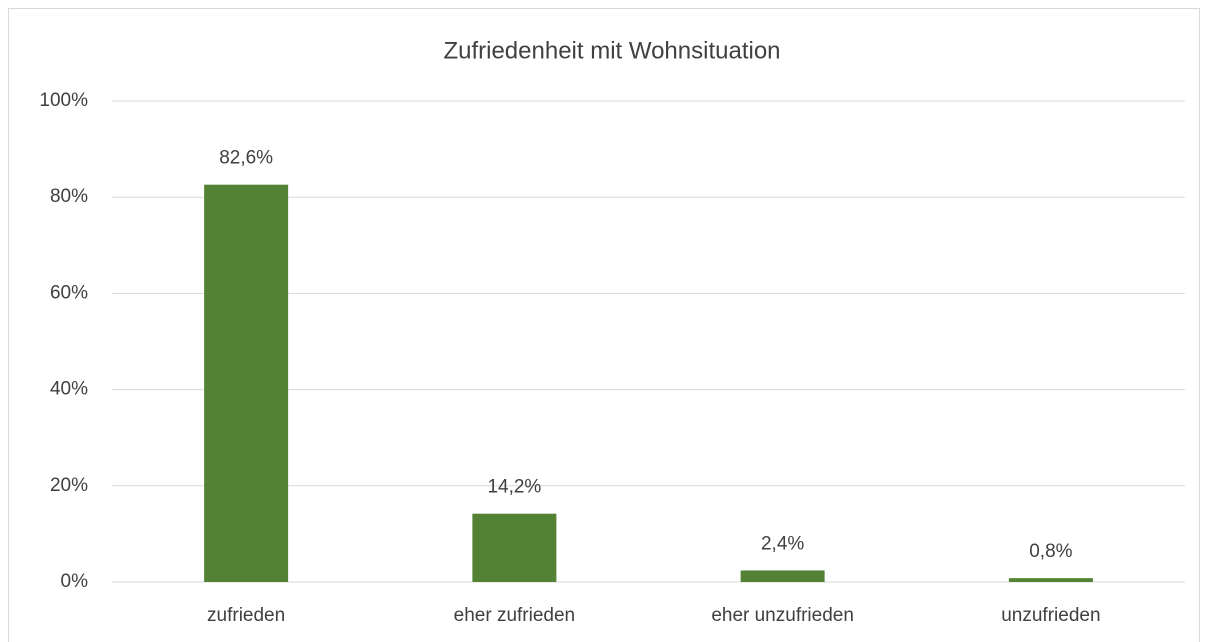  I want to click on y-tick-label: 100%, so click(63, 100).